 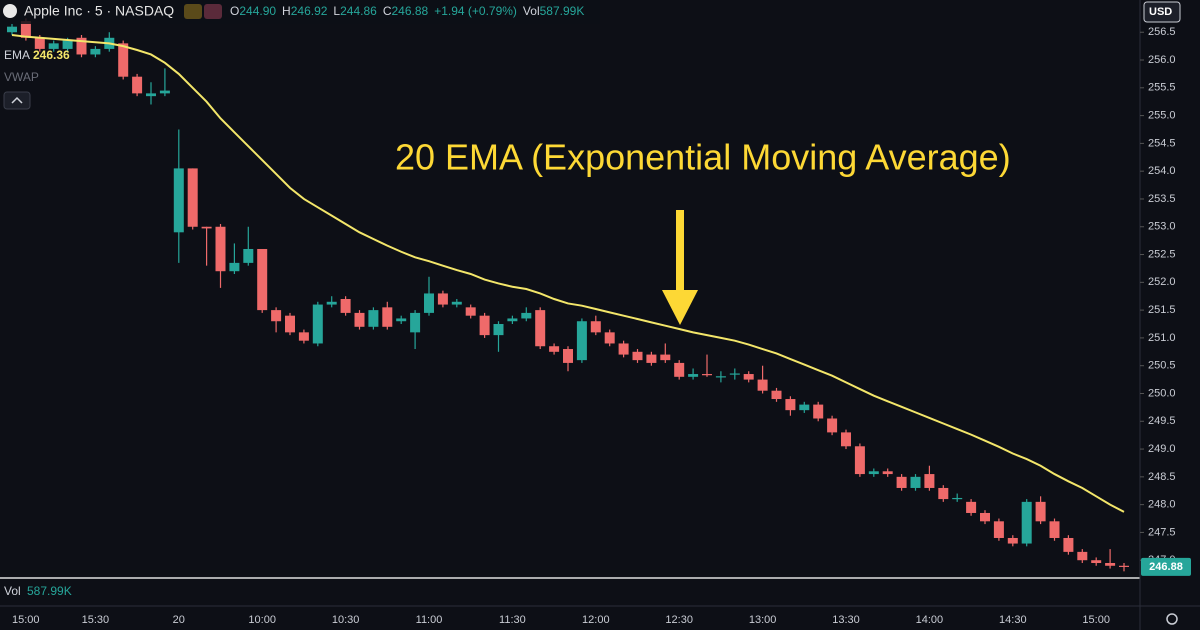 What do you see at coordinates (1162, 116) in the screenshot?
I see `y-tick-label: 255.0` at bounding box center [1162, 116].